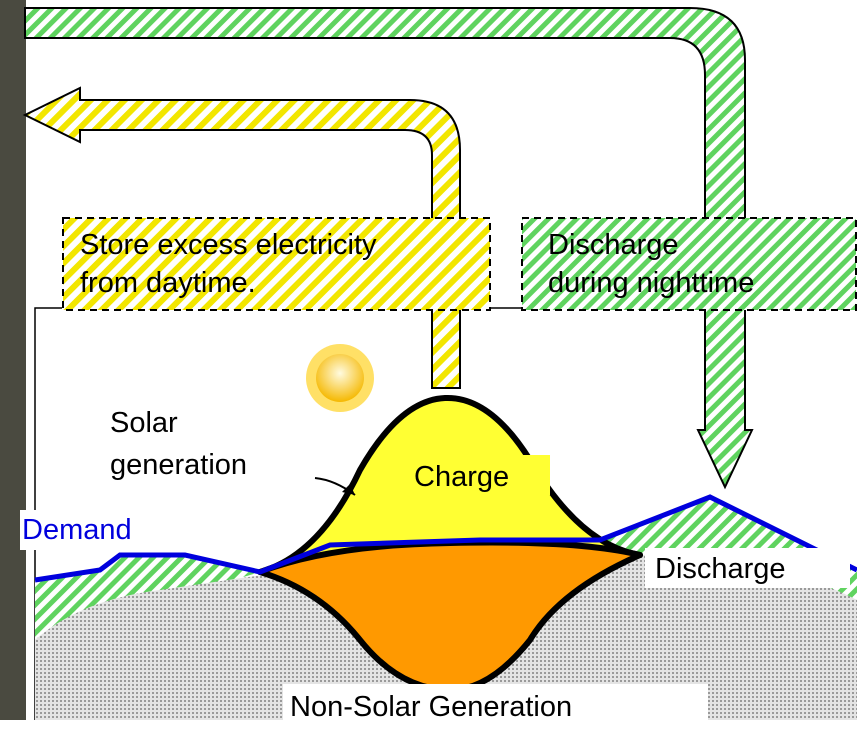  I want to click on charge-bg, so click(479, 475).